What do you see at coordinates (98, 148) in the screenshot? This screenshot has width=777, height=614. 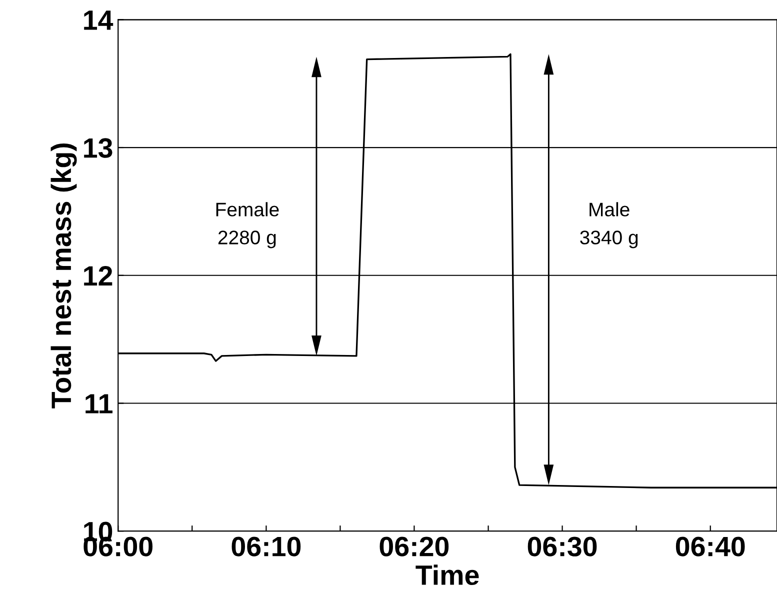 I see `y-tick-label: 13` at bounding box center [98, 148].